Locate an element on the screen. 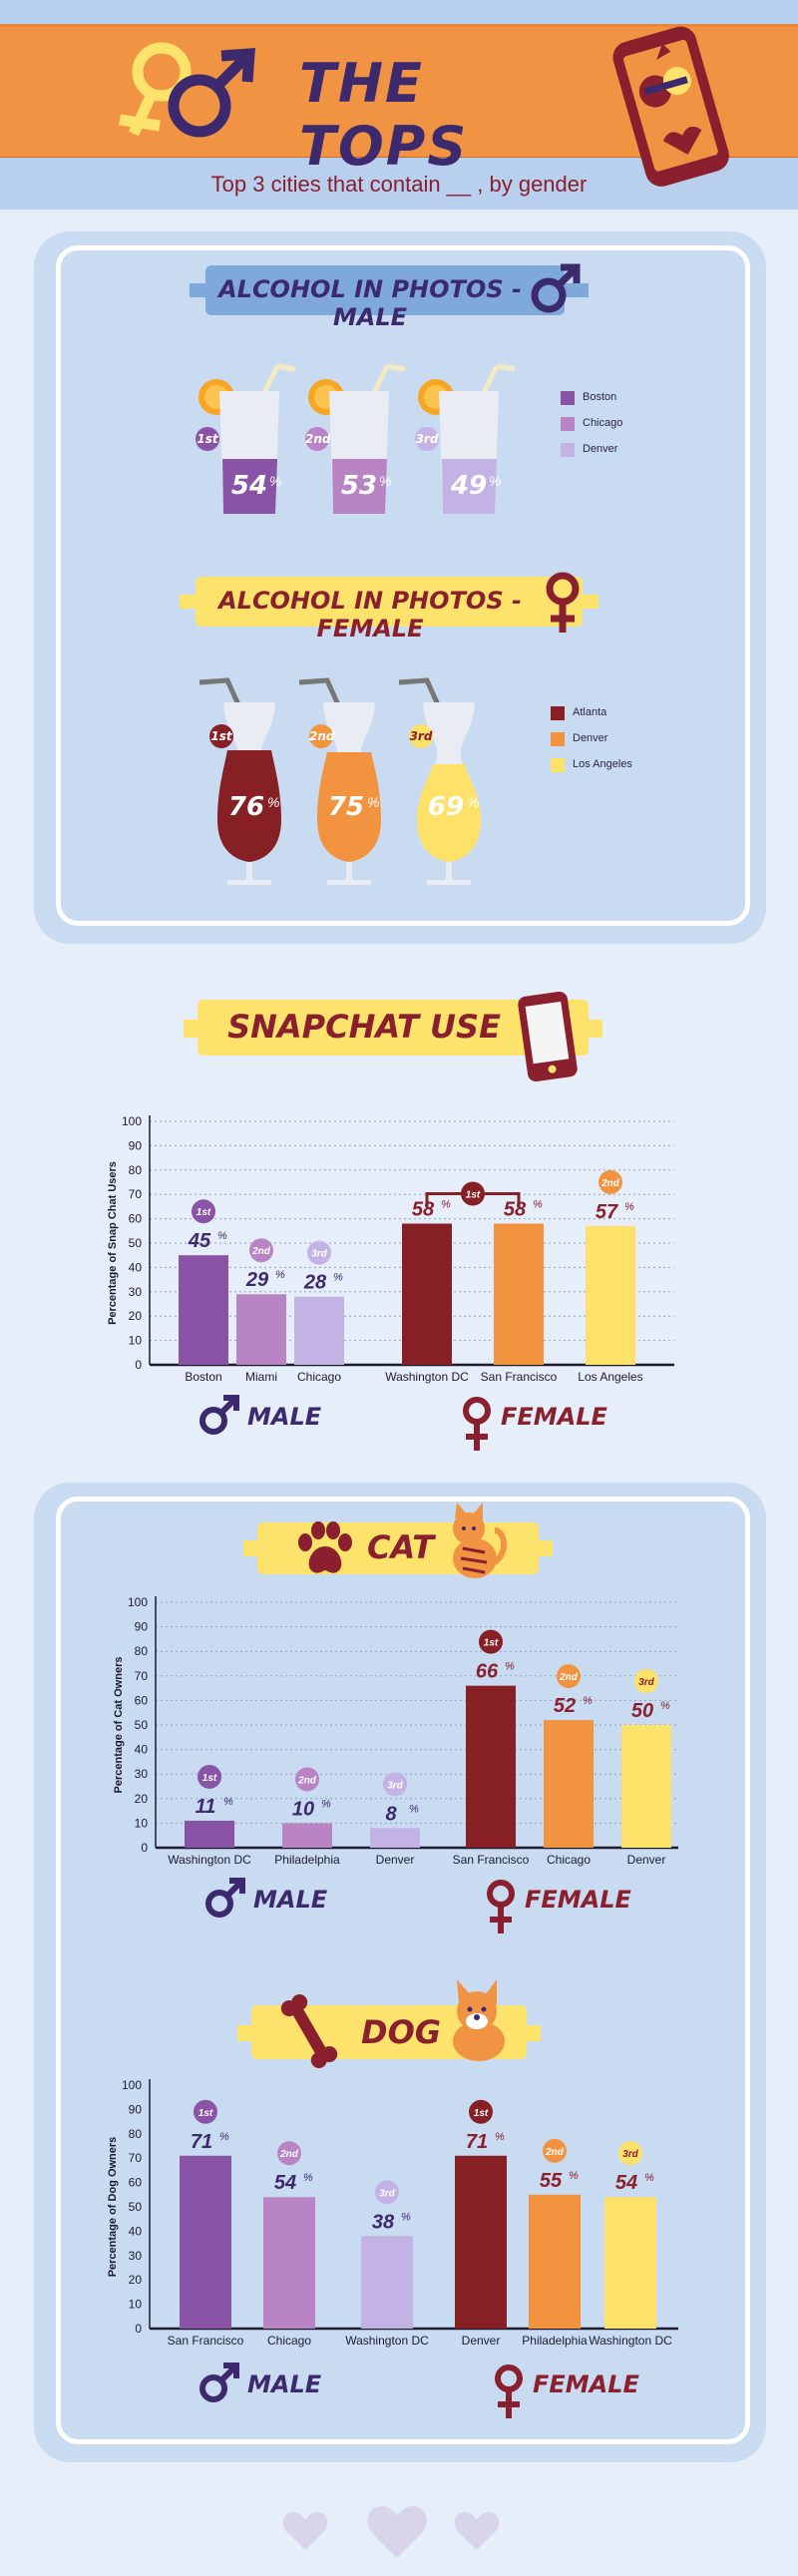 This screenshot has height=2576, width=798. legend-swatch is located at coordinates (558, 739).